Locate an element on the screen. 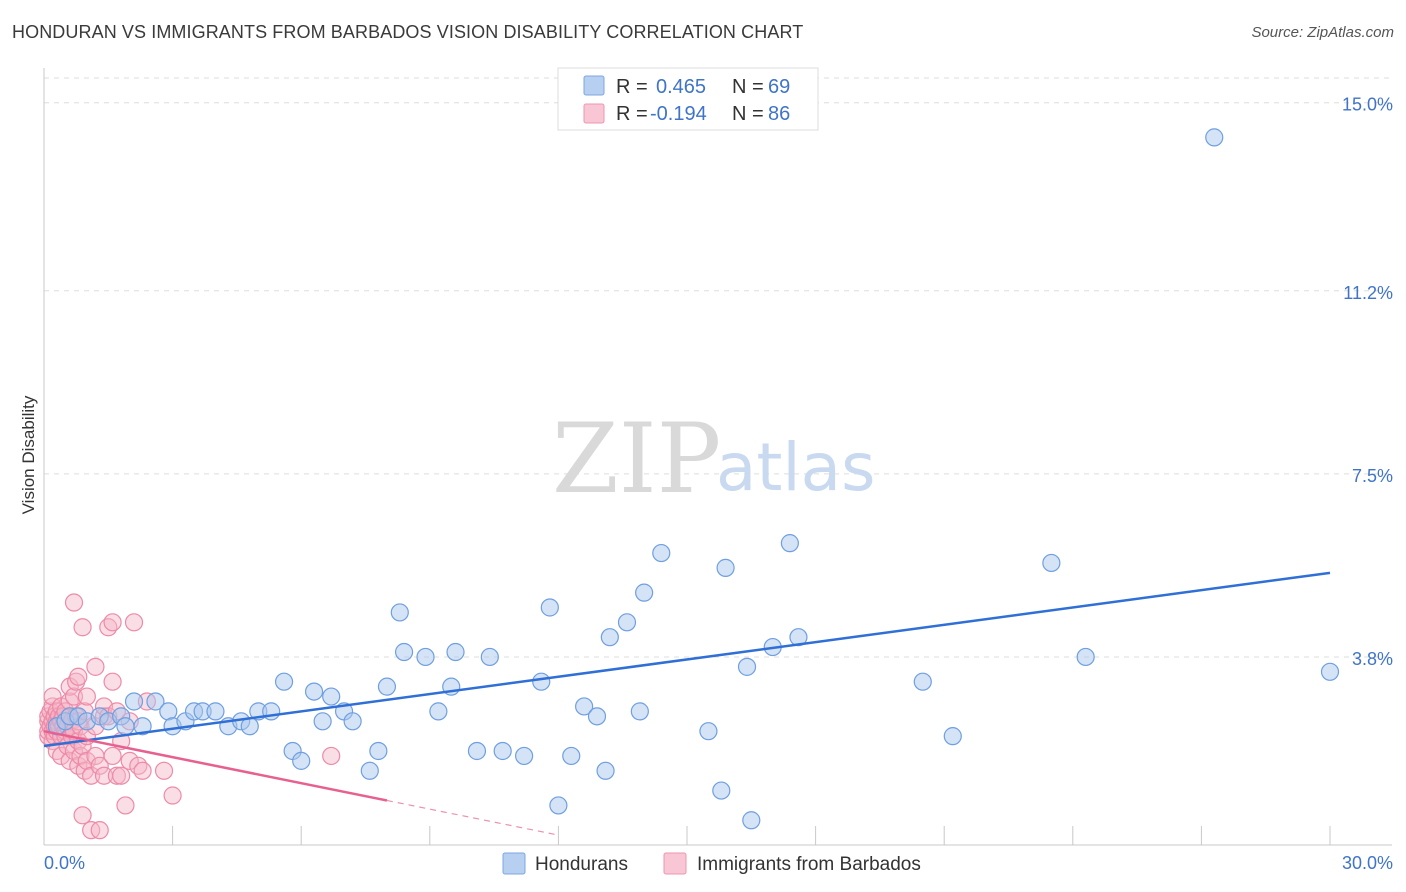 This screenshot has height=892, width=1406. barbados-trend-extension is located at coordinates (472, 817).